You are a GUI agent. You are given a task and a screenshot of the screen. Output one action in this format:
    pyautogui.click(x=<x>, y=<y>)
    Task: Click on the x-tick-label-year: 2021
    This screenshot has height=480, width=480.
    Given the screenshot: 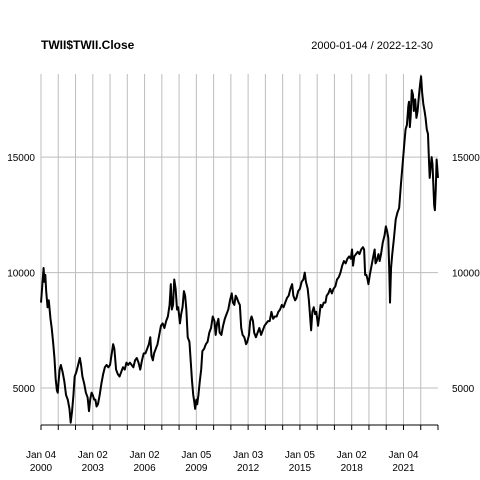 What is the action you would take?
    pyautogui.click(x=403, y=468)
    